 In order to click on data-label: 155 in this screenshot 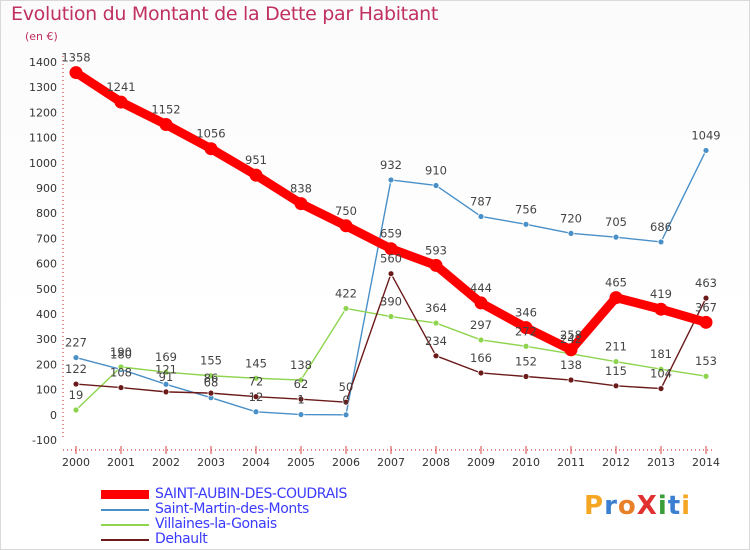, I will do `click(211, 361)`.